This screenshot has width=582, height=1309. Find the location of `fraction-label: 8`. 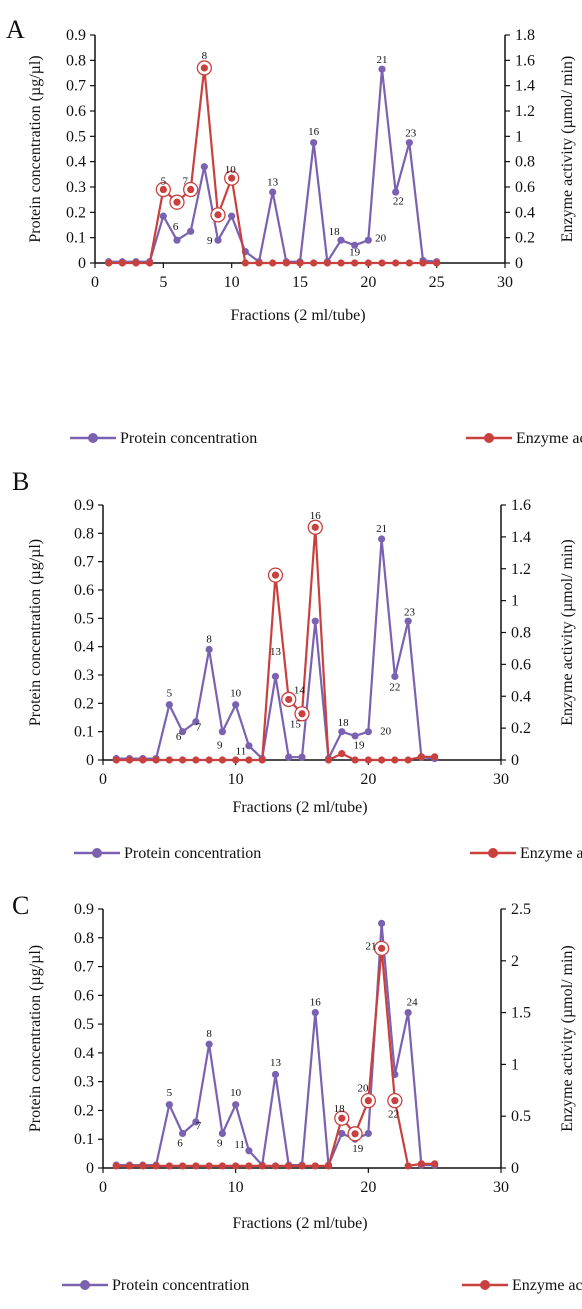

fraction-label: 8 is located at coordinates (209, 1034).